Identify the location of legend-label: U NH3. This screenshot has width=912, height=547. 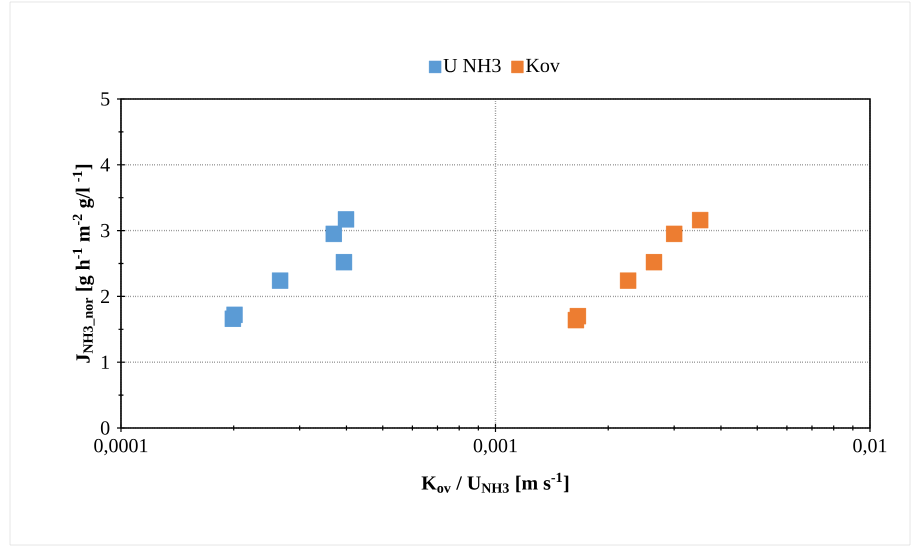
(472, 65).